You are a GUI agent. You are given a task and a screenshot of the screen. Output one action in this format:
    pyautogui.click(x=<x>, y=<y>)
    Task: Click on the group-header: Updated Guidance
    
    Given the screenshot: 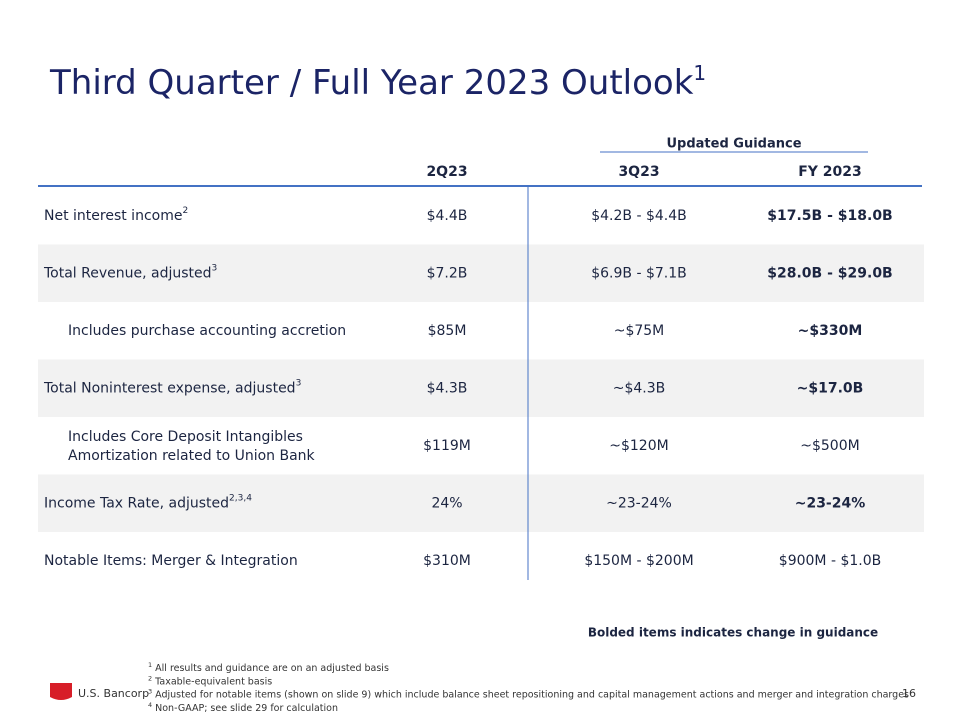 What is the action you would take?
    pyautogui.click(x=733, y=144)
    